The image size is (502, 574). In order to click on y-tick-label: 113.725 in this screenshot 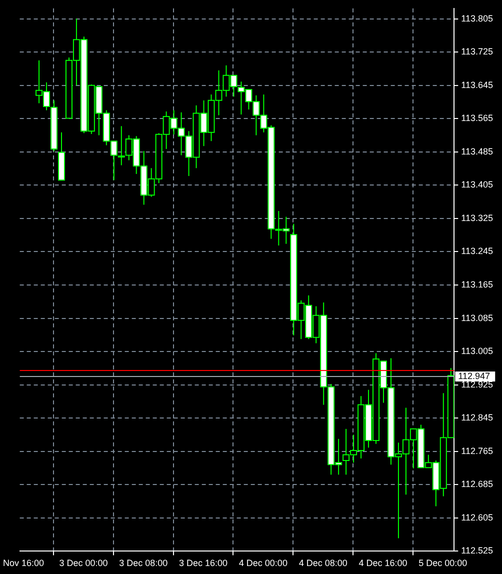, I will do `click(477, 51)`.